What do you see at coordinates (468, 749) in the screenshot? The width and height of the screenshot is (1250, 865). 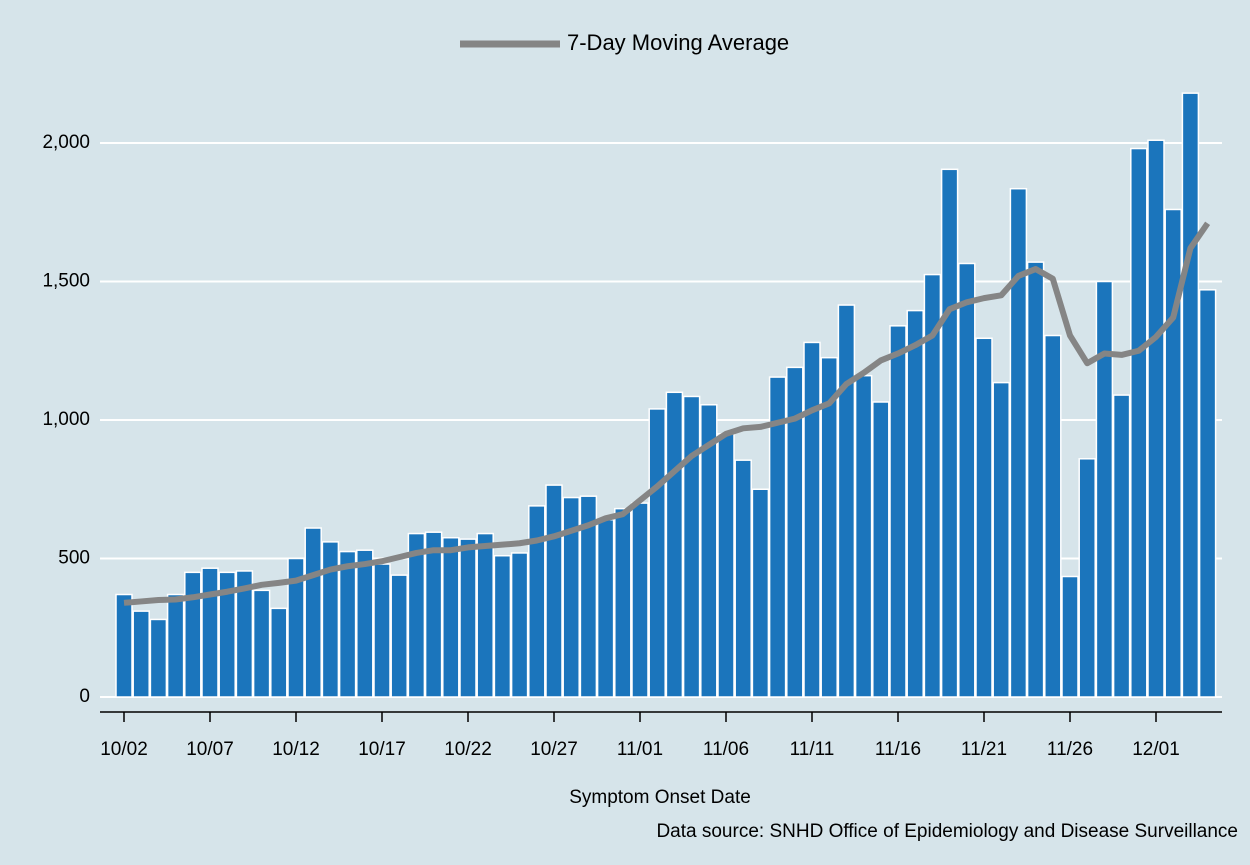 I see `x-tick-label: 10/22` at bounding box center [468, 749].